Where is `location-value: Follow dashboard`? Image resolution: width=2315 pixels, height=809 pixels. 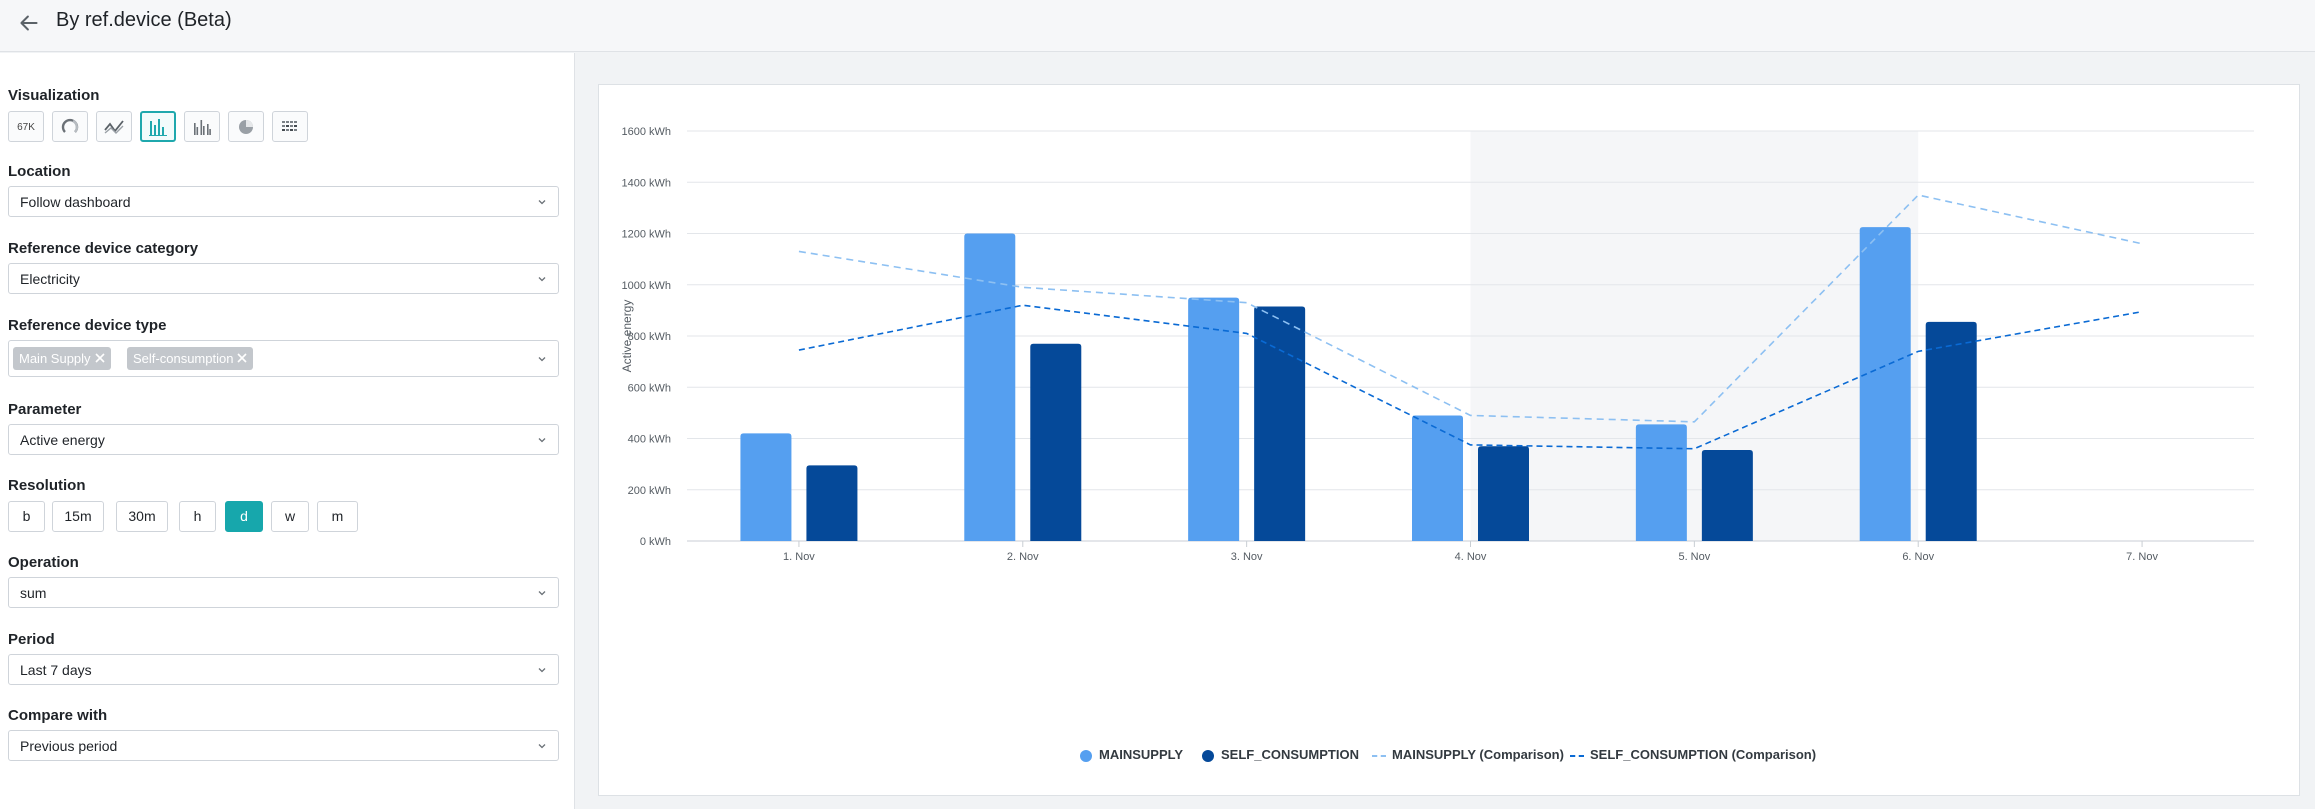
location-value: Follow dashboard is located at coordinates (75, 202).